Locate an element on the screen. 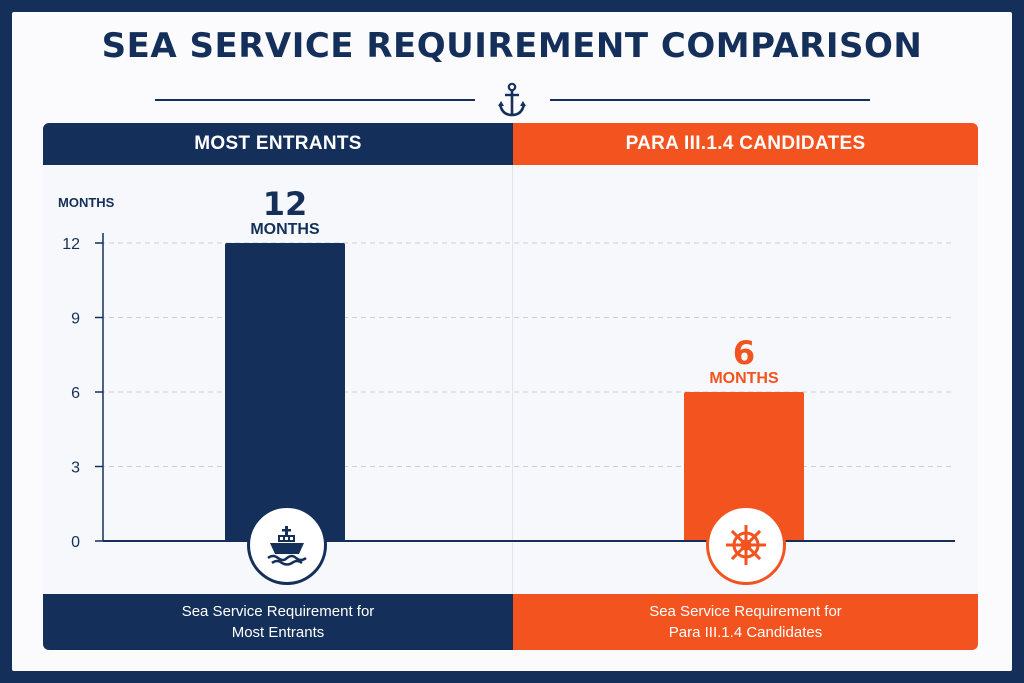 This screenshot has width=1024, height=683. left-footer-line-2: Most Entrants is located at coordinates (278, 632).